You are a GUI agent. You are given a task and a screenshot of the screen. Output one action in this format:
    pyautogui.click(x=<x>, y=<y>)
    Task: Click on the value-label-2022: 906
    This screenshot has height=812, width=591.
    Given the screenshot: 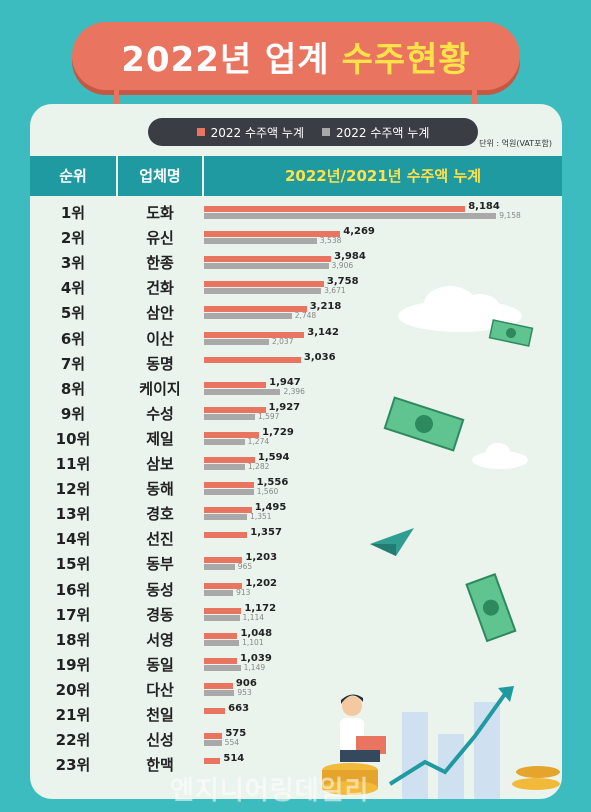 What is the action you would take?
    pyautogui.click(x=246, y=683)
    